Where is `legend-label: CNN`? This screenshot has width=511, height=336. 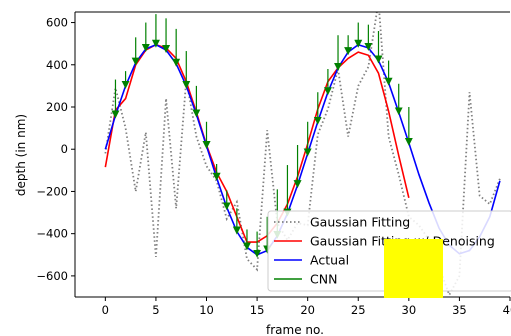 legend-label: CNN is located at coordinates (323, 279).